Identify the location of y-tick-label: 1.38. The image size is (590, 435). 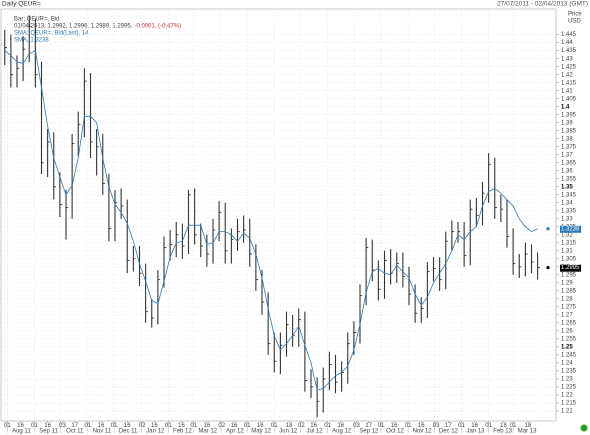
(567, 139).